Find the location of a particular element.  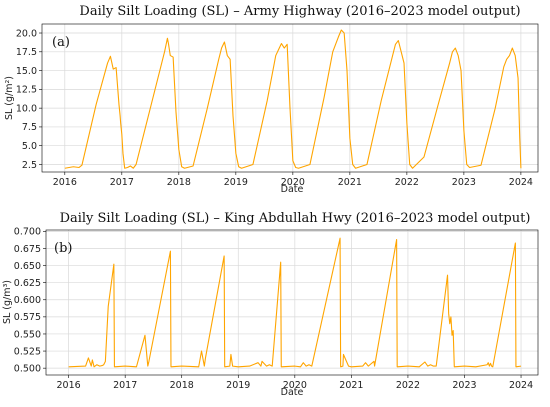

y-tick-label: 0.600 is located at coordinates (27, 300).